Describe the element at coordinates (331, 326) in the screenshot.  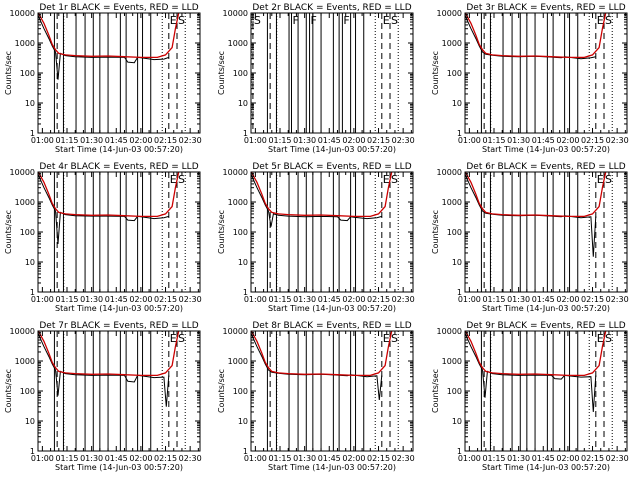
I see `panel-title: Det 8r BLACK = Events, RED = LLD` at that location.